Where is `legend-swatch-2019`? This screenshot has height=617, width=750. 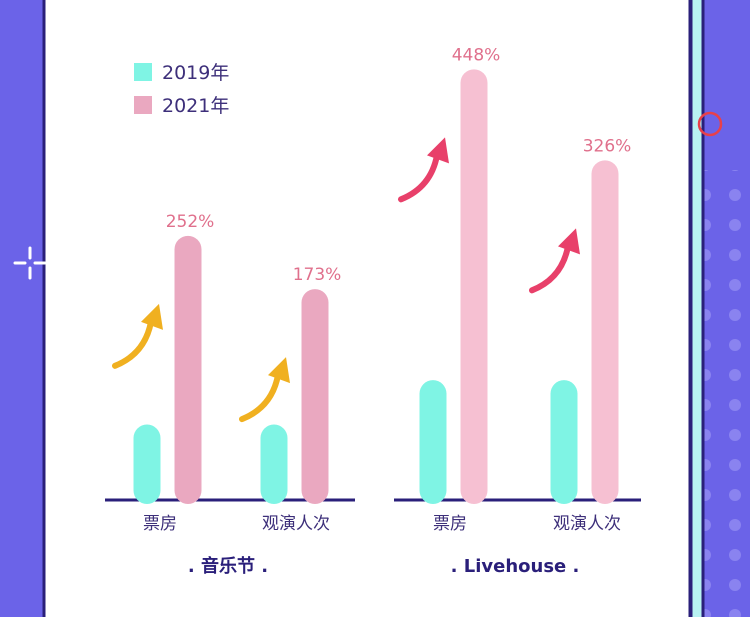
legend-swatch-2019 is located at coordinates (143, 72).